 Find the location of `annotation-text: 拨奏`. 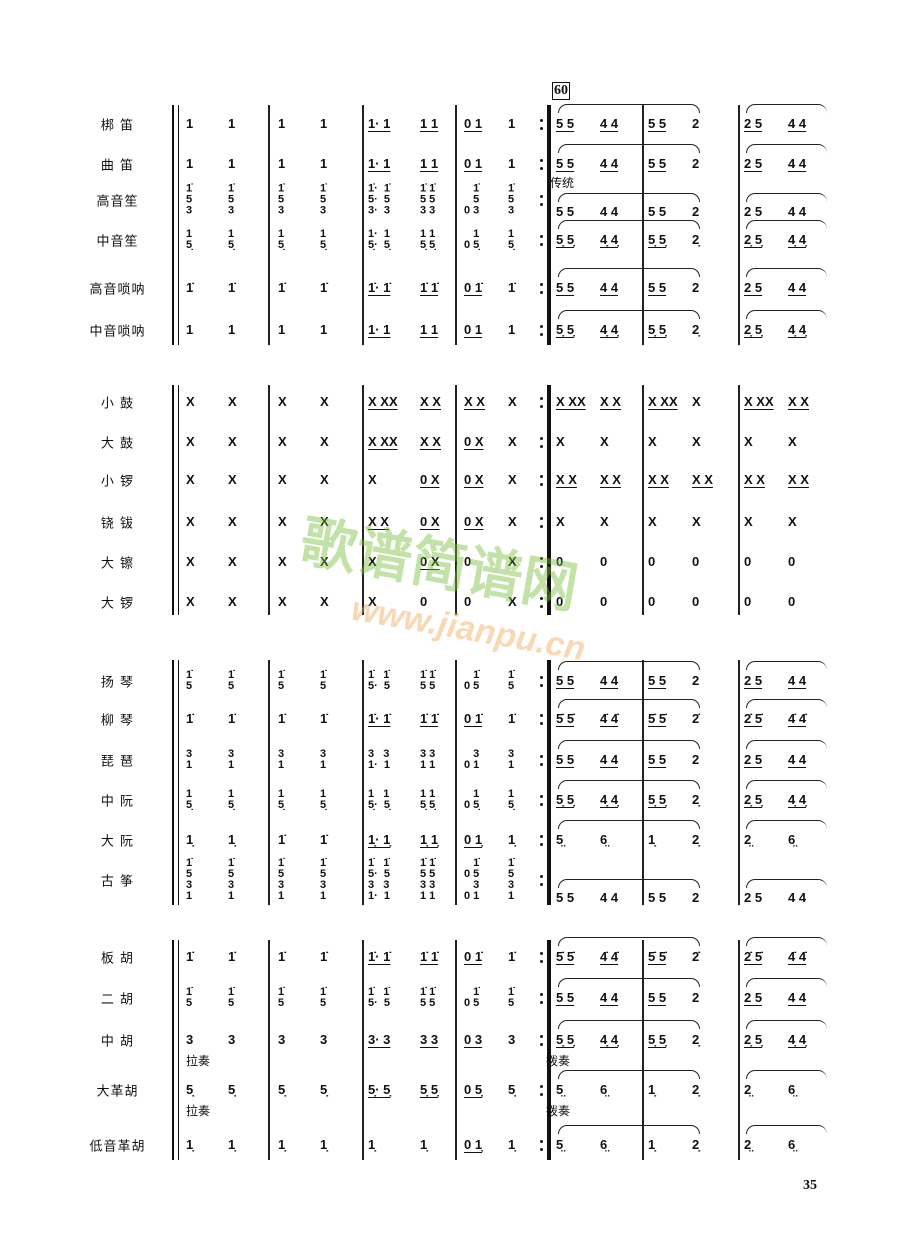

annotation-text: 拨奏 is located at coordinates (558, 1111).